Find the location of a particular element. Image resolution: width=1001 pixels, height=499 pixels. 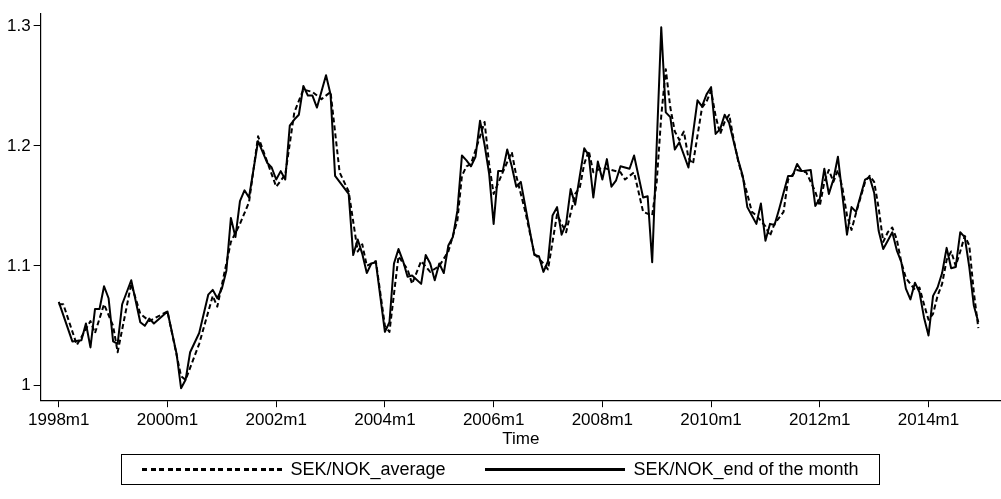

x-tick-label: 2000m1 is located at coordinates (167, 420).